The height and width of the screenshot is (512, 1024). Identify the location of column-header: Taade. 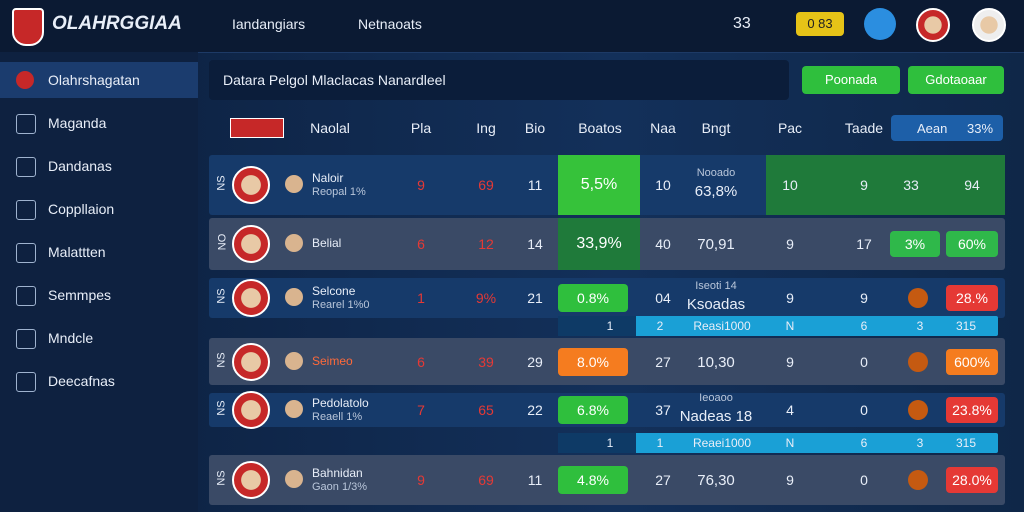
(864, 128).